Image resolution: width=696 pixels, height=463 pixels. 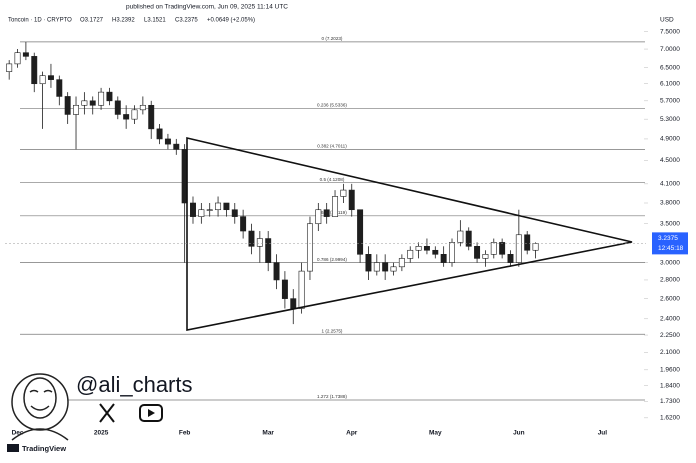 I want to click on x-tick-label: Mar, so click(x=268, y=433).